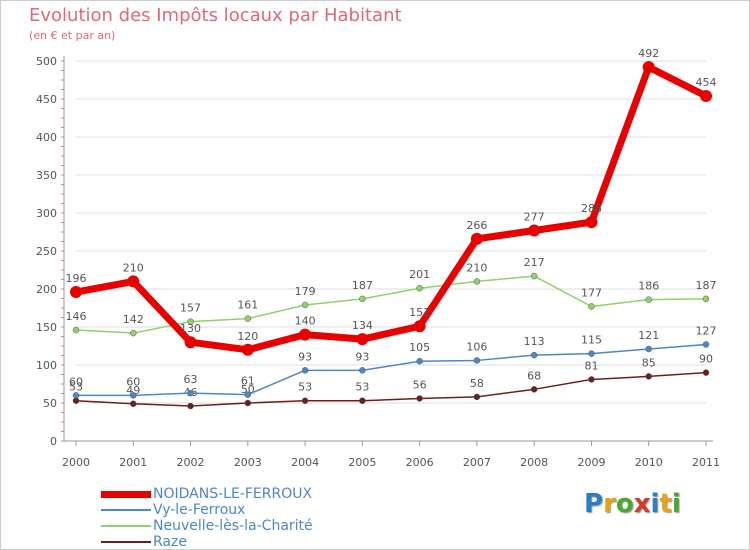 The image size is (750, 550). Describe the element at coordinates (706, 82) in the screenshot. I see `data-label: 454` at that location.